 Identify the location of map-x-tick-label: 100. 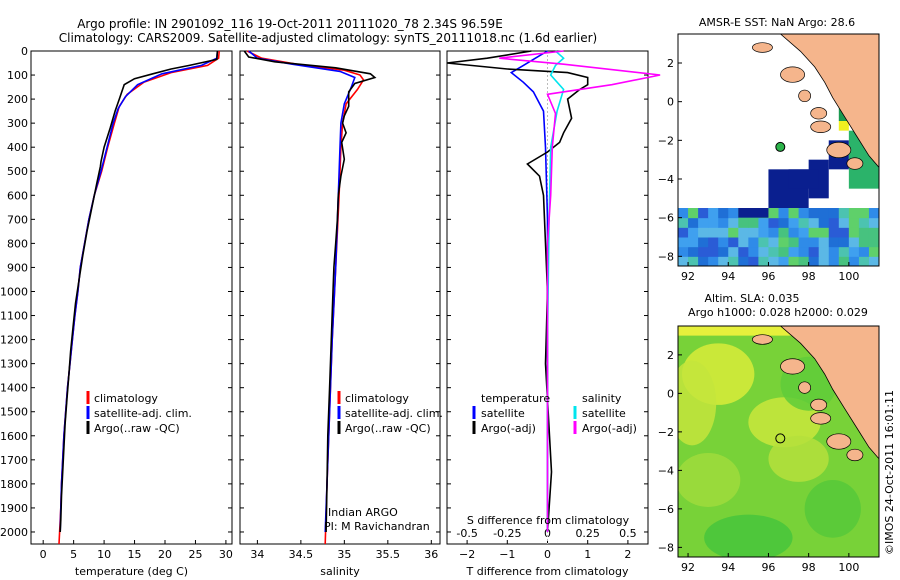
(848, 276).